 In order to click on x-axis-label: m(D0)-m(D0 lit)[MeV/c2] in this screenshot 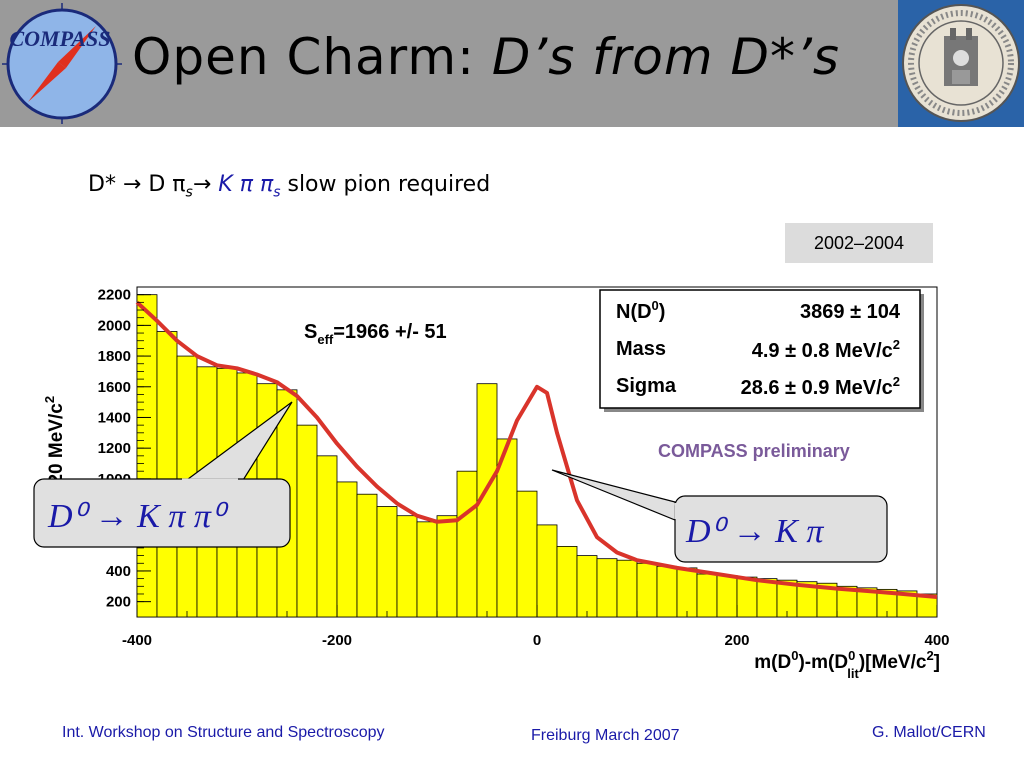, I will do `click(847, 664)`.